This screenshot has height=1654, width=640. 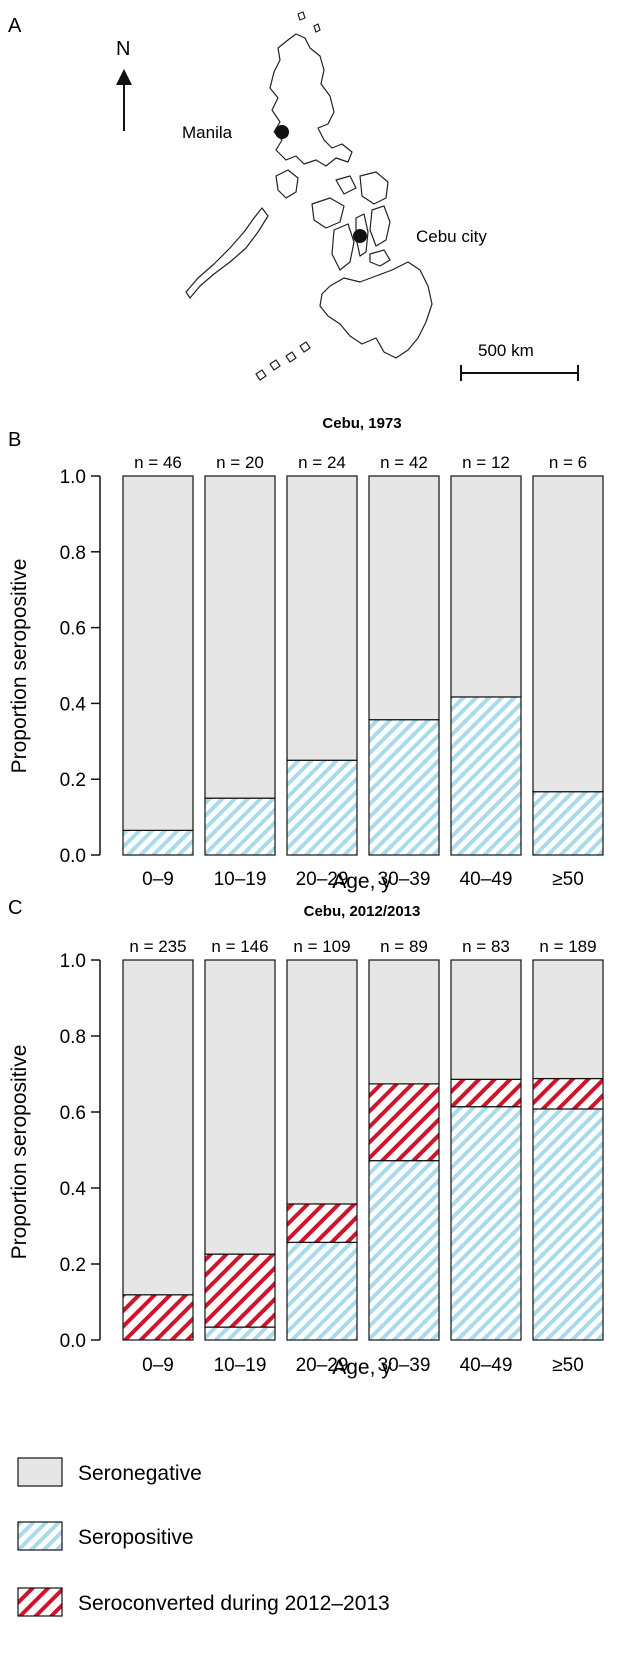 What do you see at coordinates (136, 1537) in the screenshot?
I see `legend-label-seropositive: Seropositive` at bounding box center [136, 1537].